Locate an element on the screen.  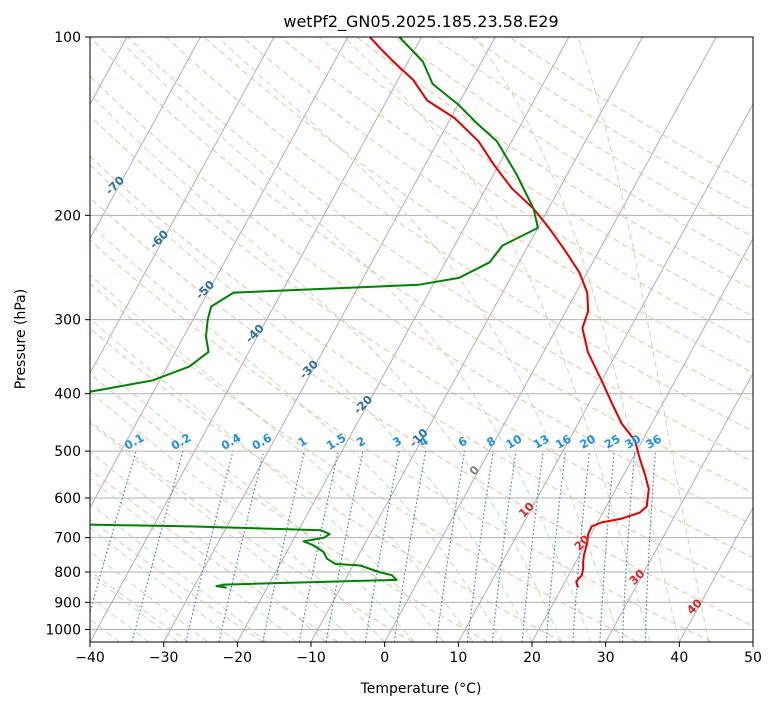
y-tick-label: 600 is located at coordinates (67, 499).